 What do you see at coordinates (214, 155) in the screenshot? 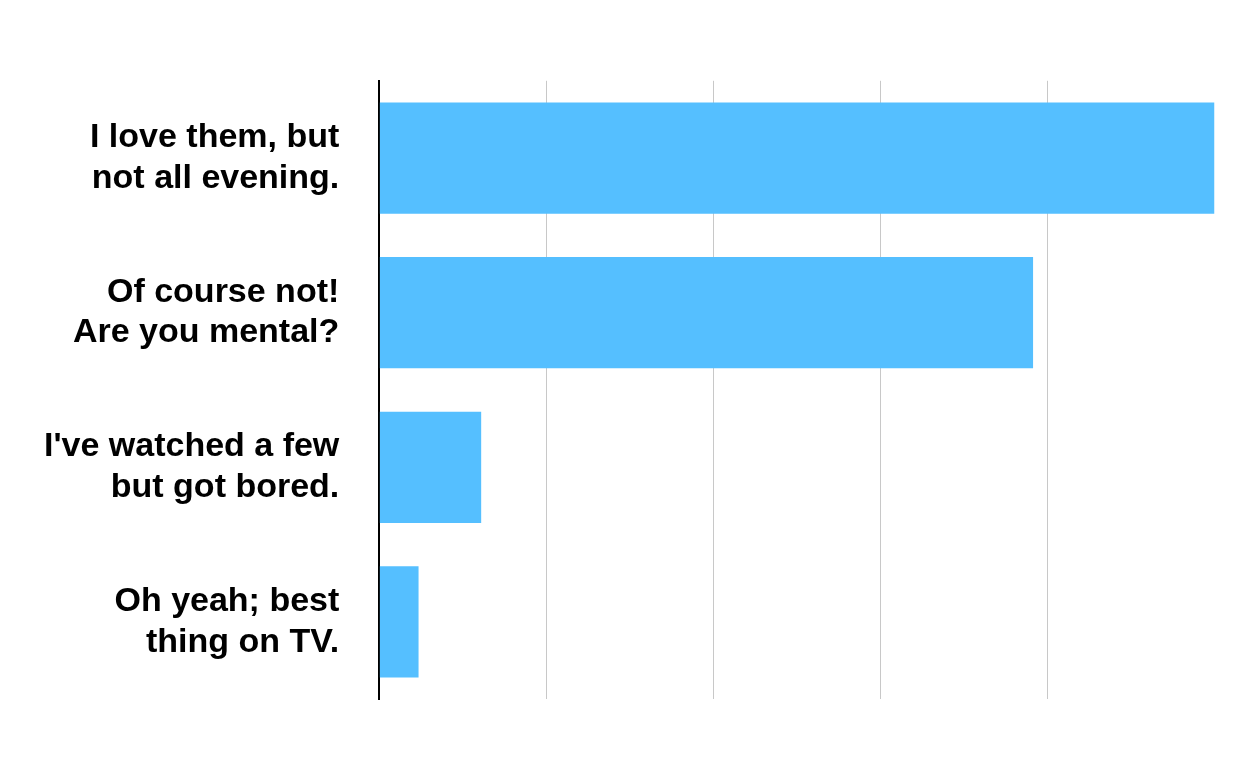
I see `y-tick-label: I love them, but not all evening.` at bounding box center [214, 155].